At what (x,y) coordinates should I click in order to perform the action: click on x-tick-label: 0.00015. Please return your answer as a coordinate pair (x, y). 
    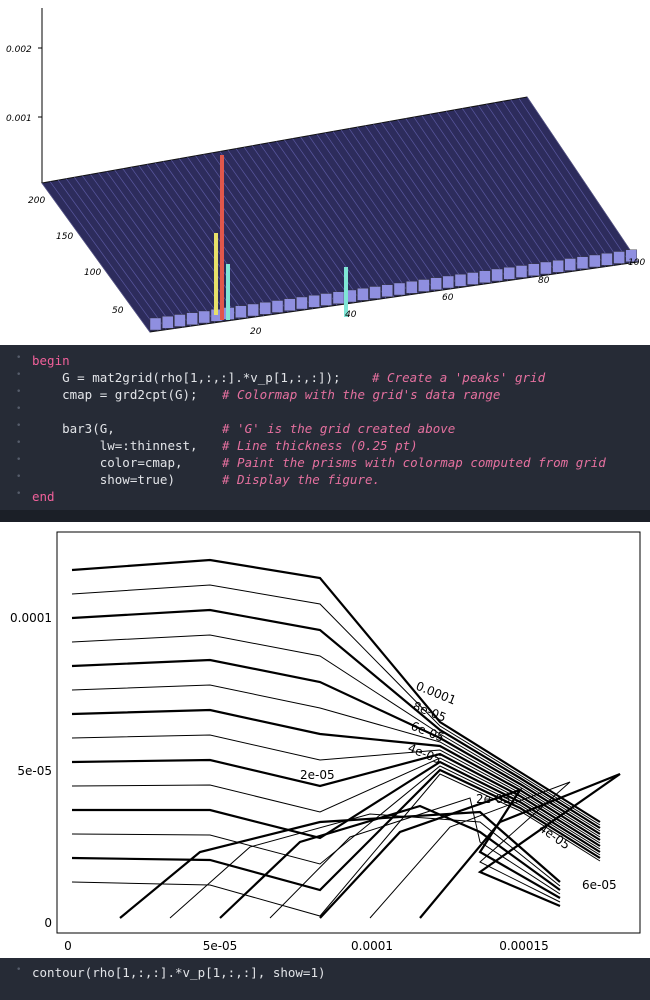
    Looking at the image, I should click on (524, 946).